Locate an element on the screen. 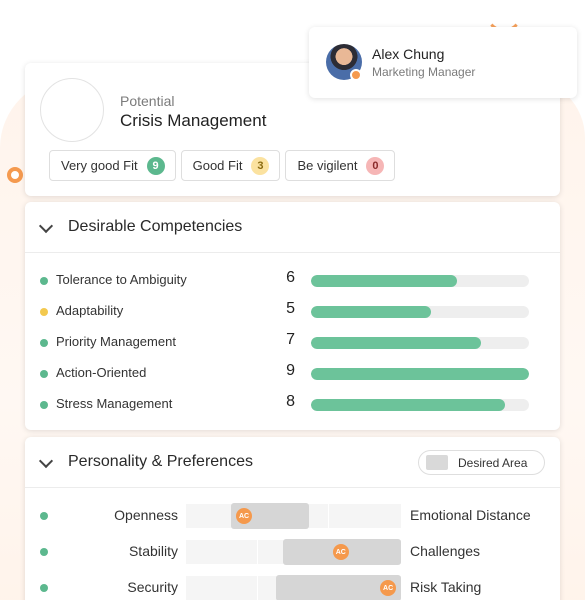 The width and height of the screenshot is (585, 600). competencies-header: Desirable Competencies is located at coordinates (292, 227).